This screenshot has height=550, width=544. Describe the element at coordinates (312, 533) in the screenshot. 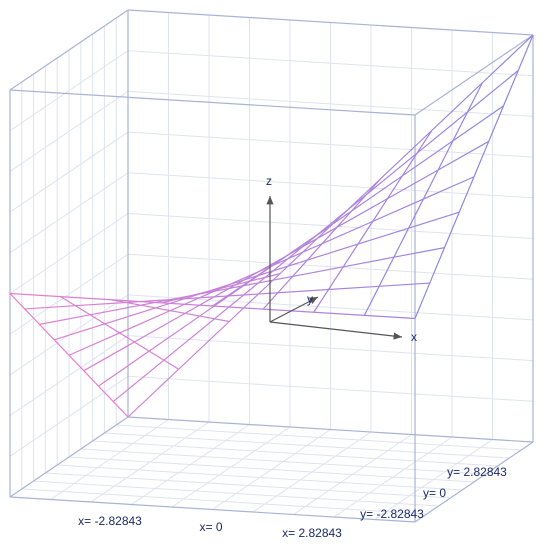

I see `x-tick-label: x= 2.82843` at that location.